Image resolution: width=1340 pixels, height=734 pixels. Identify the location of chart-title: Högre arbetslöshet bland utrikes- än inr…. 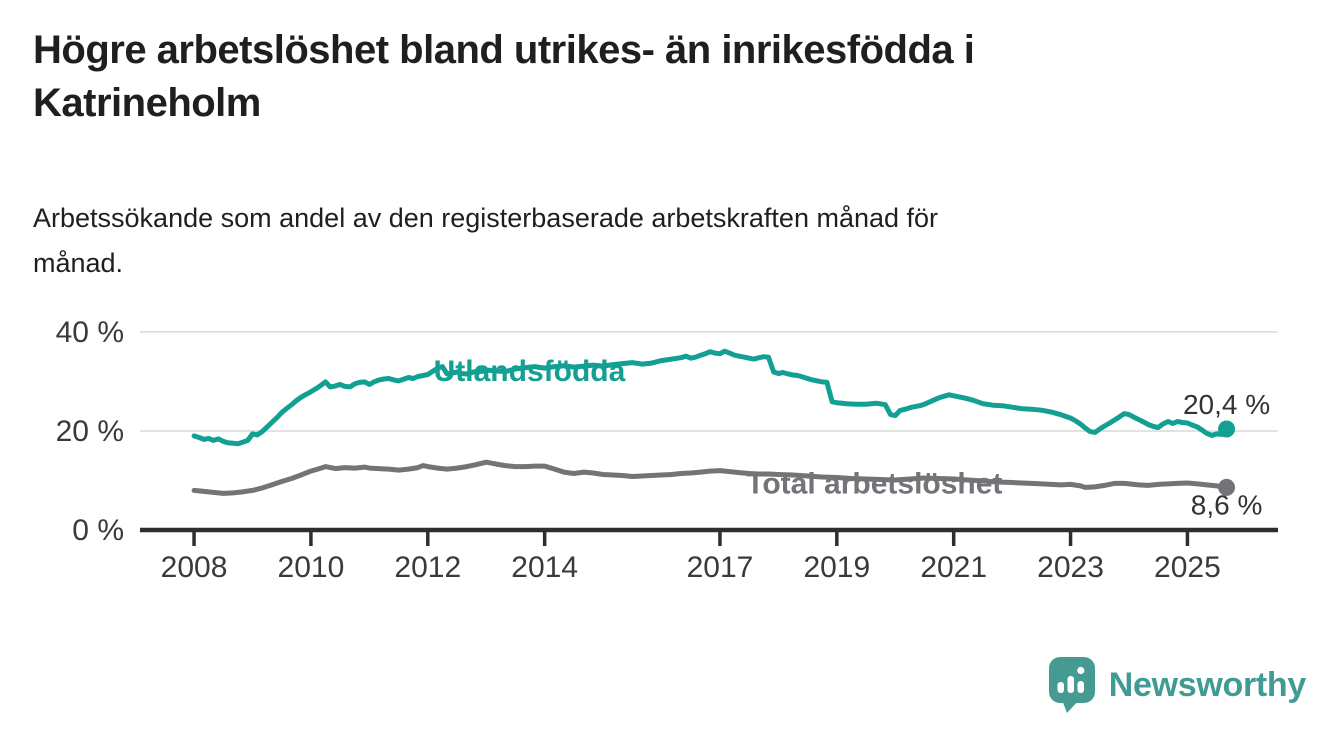
(673, 77).